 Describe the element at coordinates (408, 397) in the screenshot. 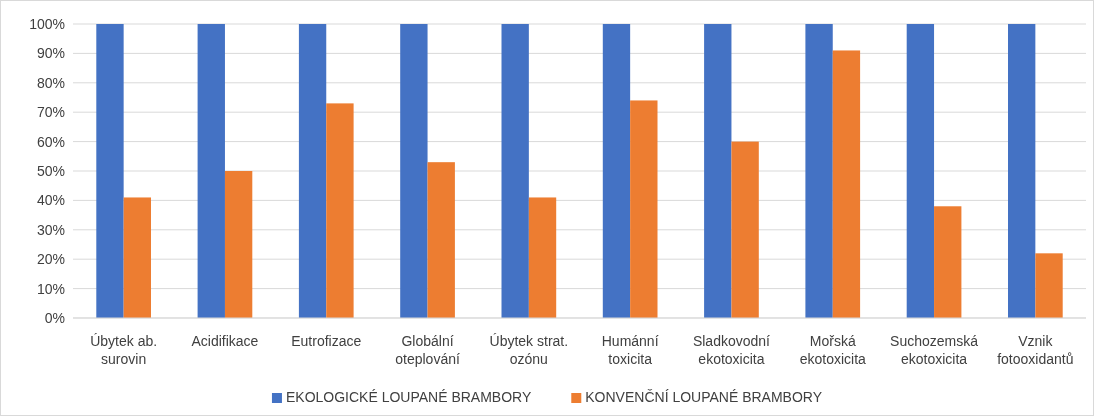

I see `legend-label: EKOLOGICKÉ LOUPANÉ BRAMBORY` at that location.